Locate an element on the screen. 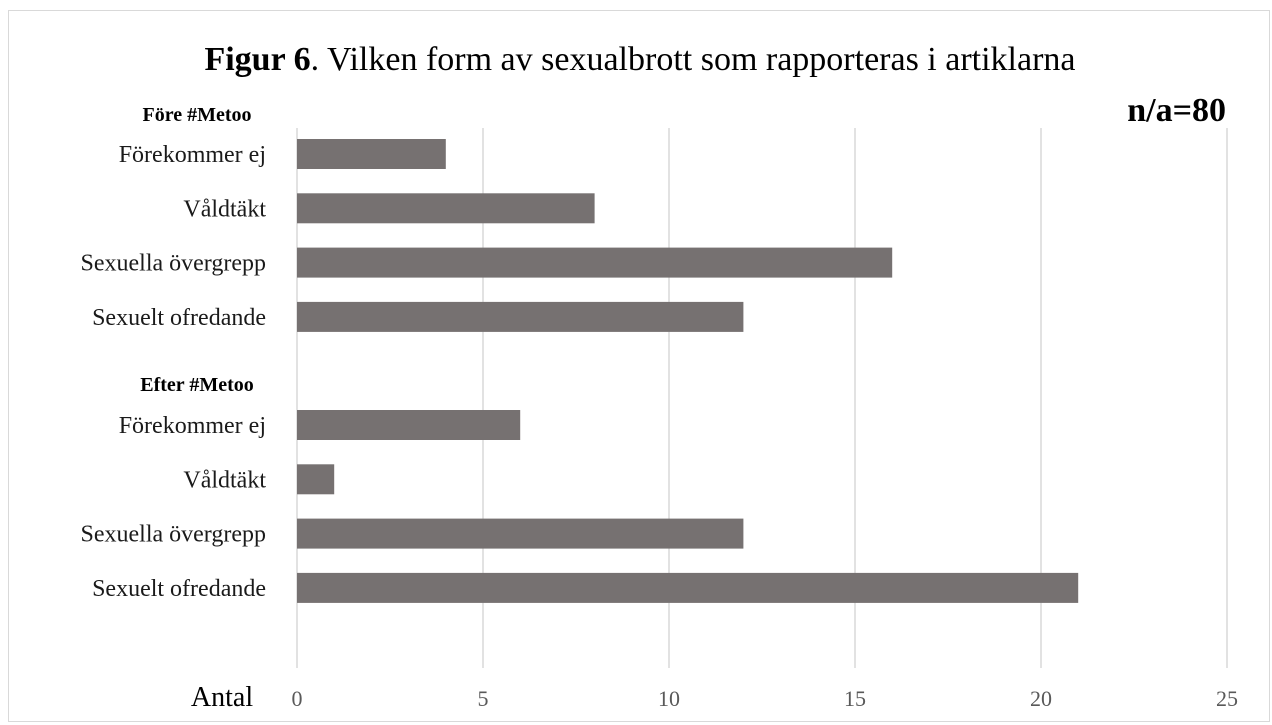 This screenshot has height=725, width=1272. group-label: Före #Metoo is located at coordinates (196, 115).